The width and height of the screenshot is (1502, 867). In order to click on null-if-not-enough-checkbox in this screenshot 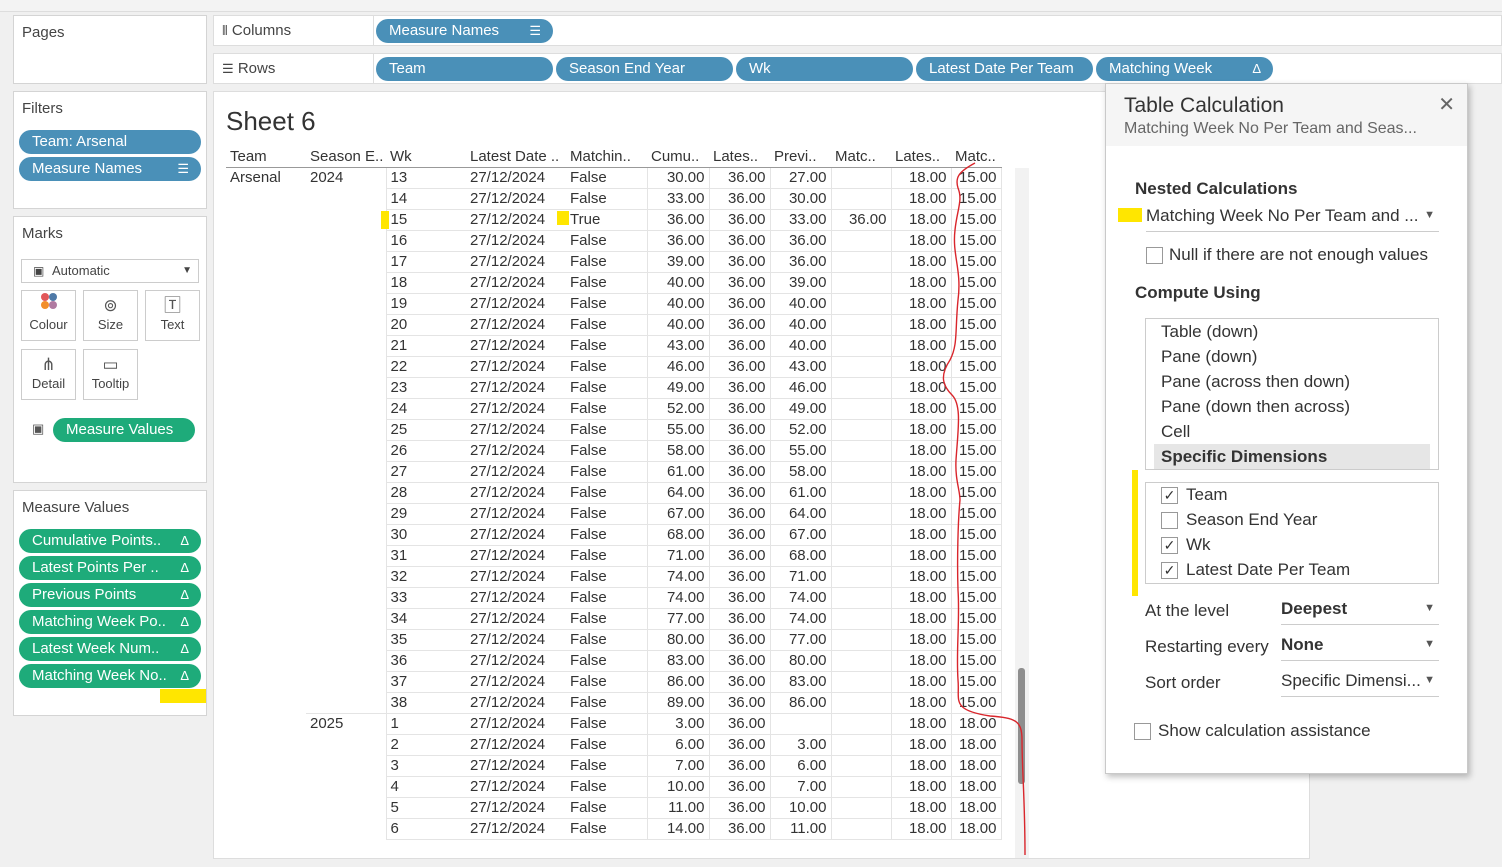, I will do `click(1154, 255)`.